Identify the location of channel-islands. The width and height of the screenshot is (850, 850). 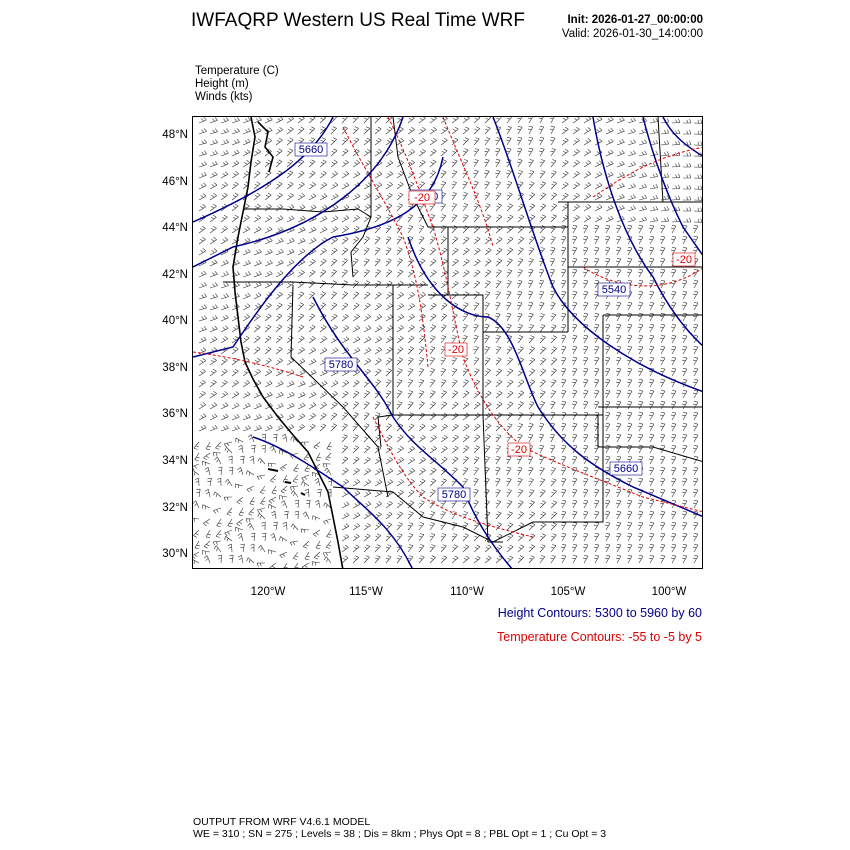
(286, 482).